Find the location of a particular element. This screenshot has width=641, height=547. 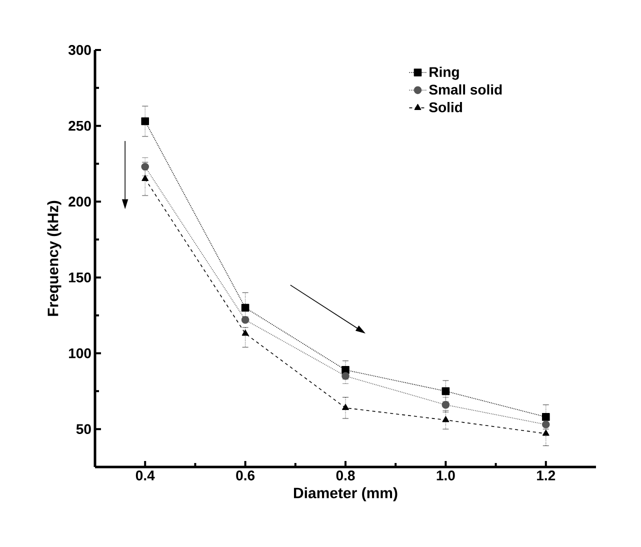

y-axis-title: Frequency (kHz) is located at coordinates (54, 258).